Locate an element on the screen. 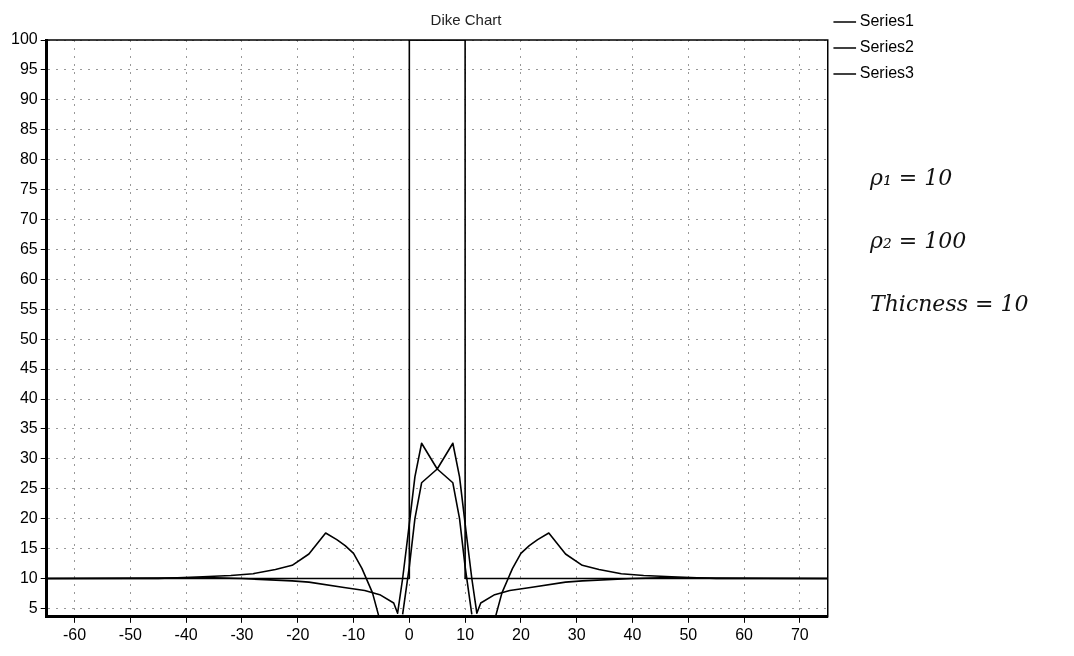 The width and height of the screenshot is (1074, 656). x-tick-label: -30 is located at coordinates (242, 634).